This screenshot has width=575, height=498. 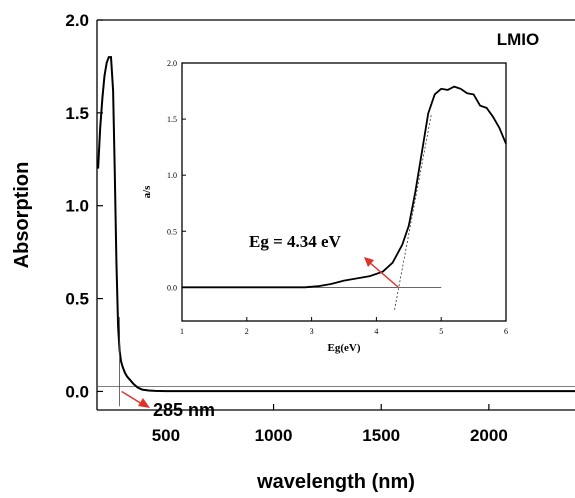 I want to click on inset-y-tick-label: 1.5, so click(x=172, y=119).